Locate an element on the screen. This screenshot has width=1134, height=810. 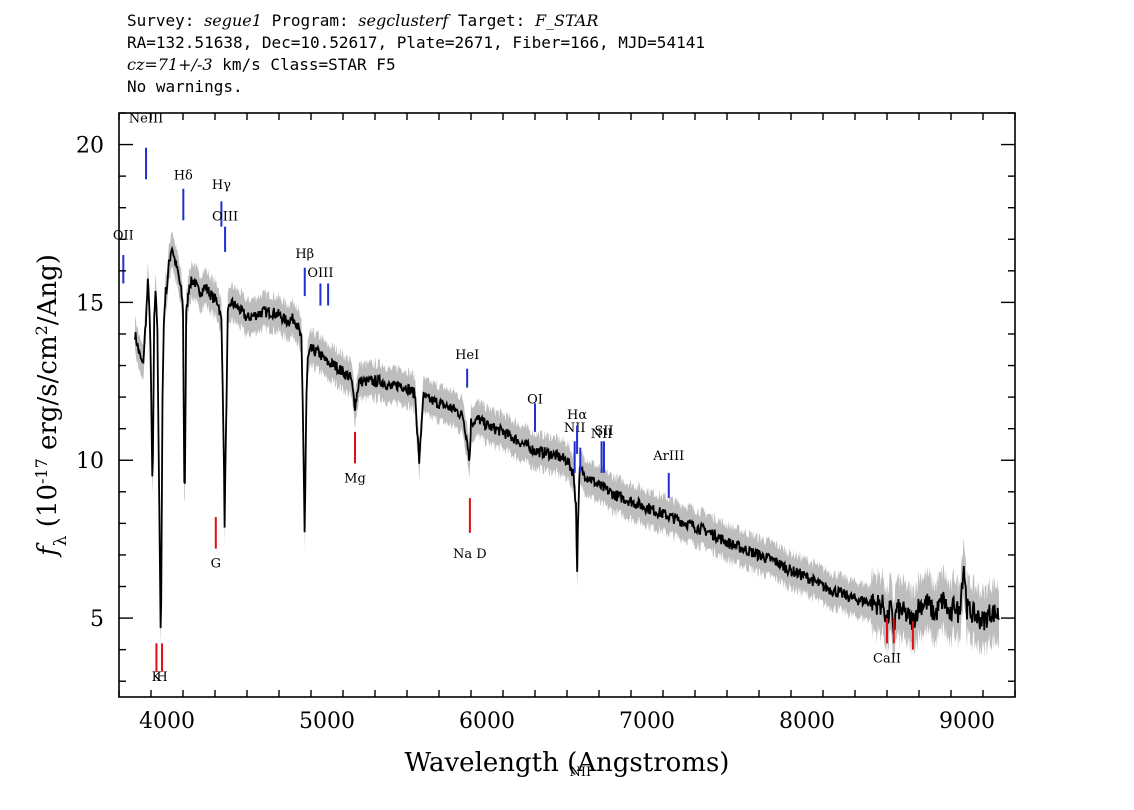
x-tick-label: 4000 is located at coordinates (167, 721).